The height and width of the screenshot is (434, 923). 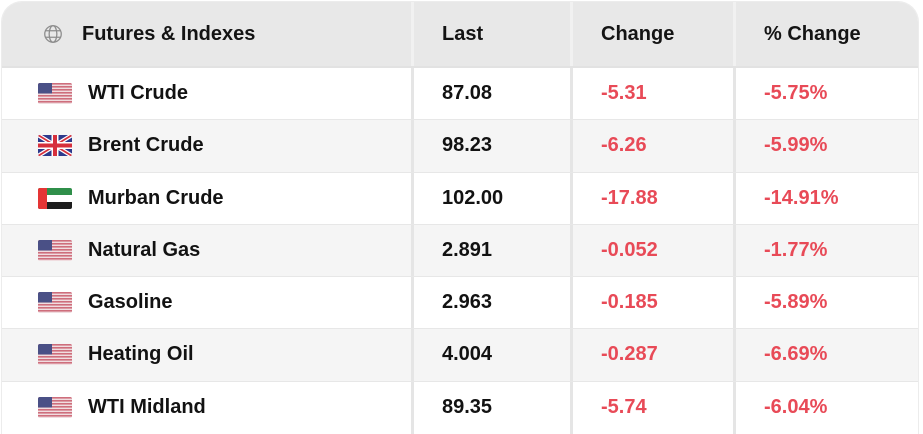 I want to click on table-row: WTI Midland 89.35 -5.74 -6.04%, so click(x=460, y=407).